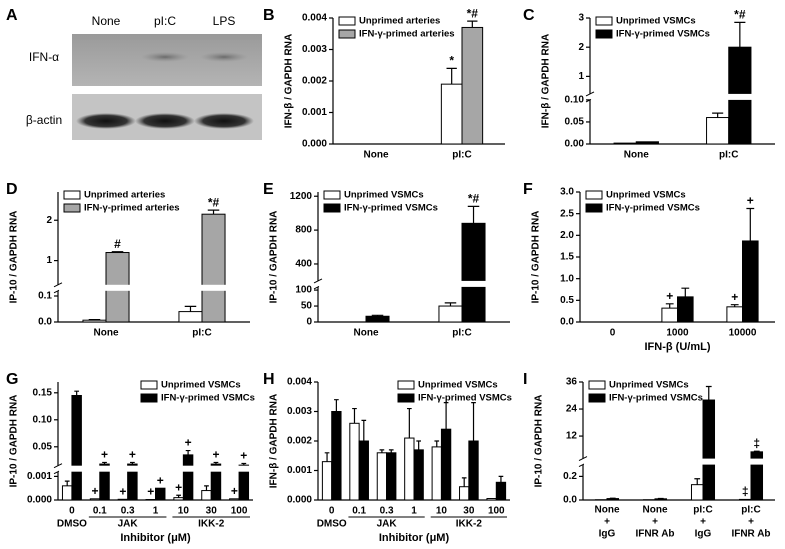 Image resolution: width=785 pixels, height=549 pixels. What do you see at coordinates (12, 15) in the screenshot?
I see `panel-letter: A` at bounding box center [12, 15].